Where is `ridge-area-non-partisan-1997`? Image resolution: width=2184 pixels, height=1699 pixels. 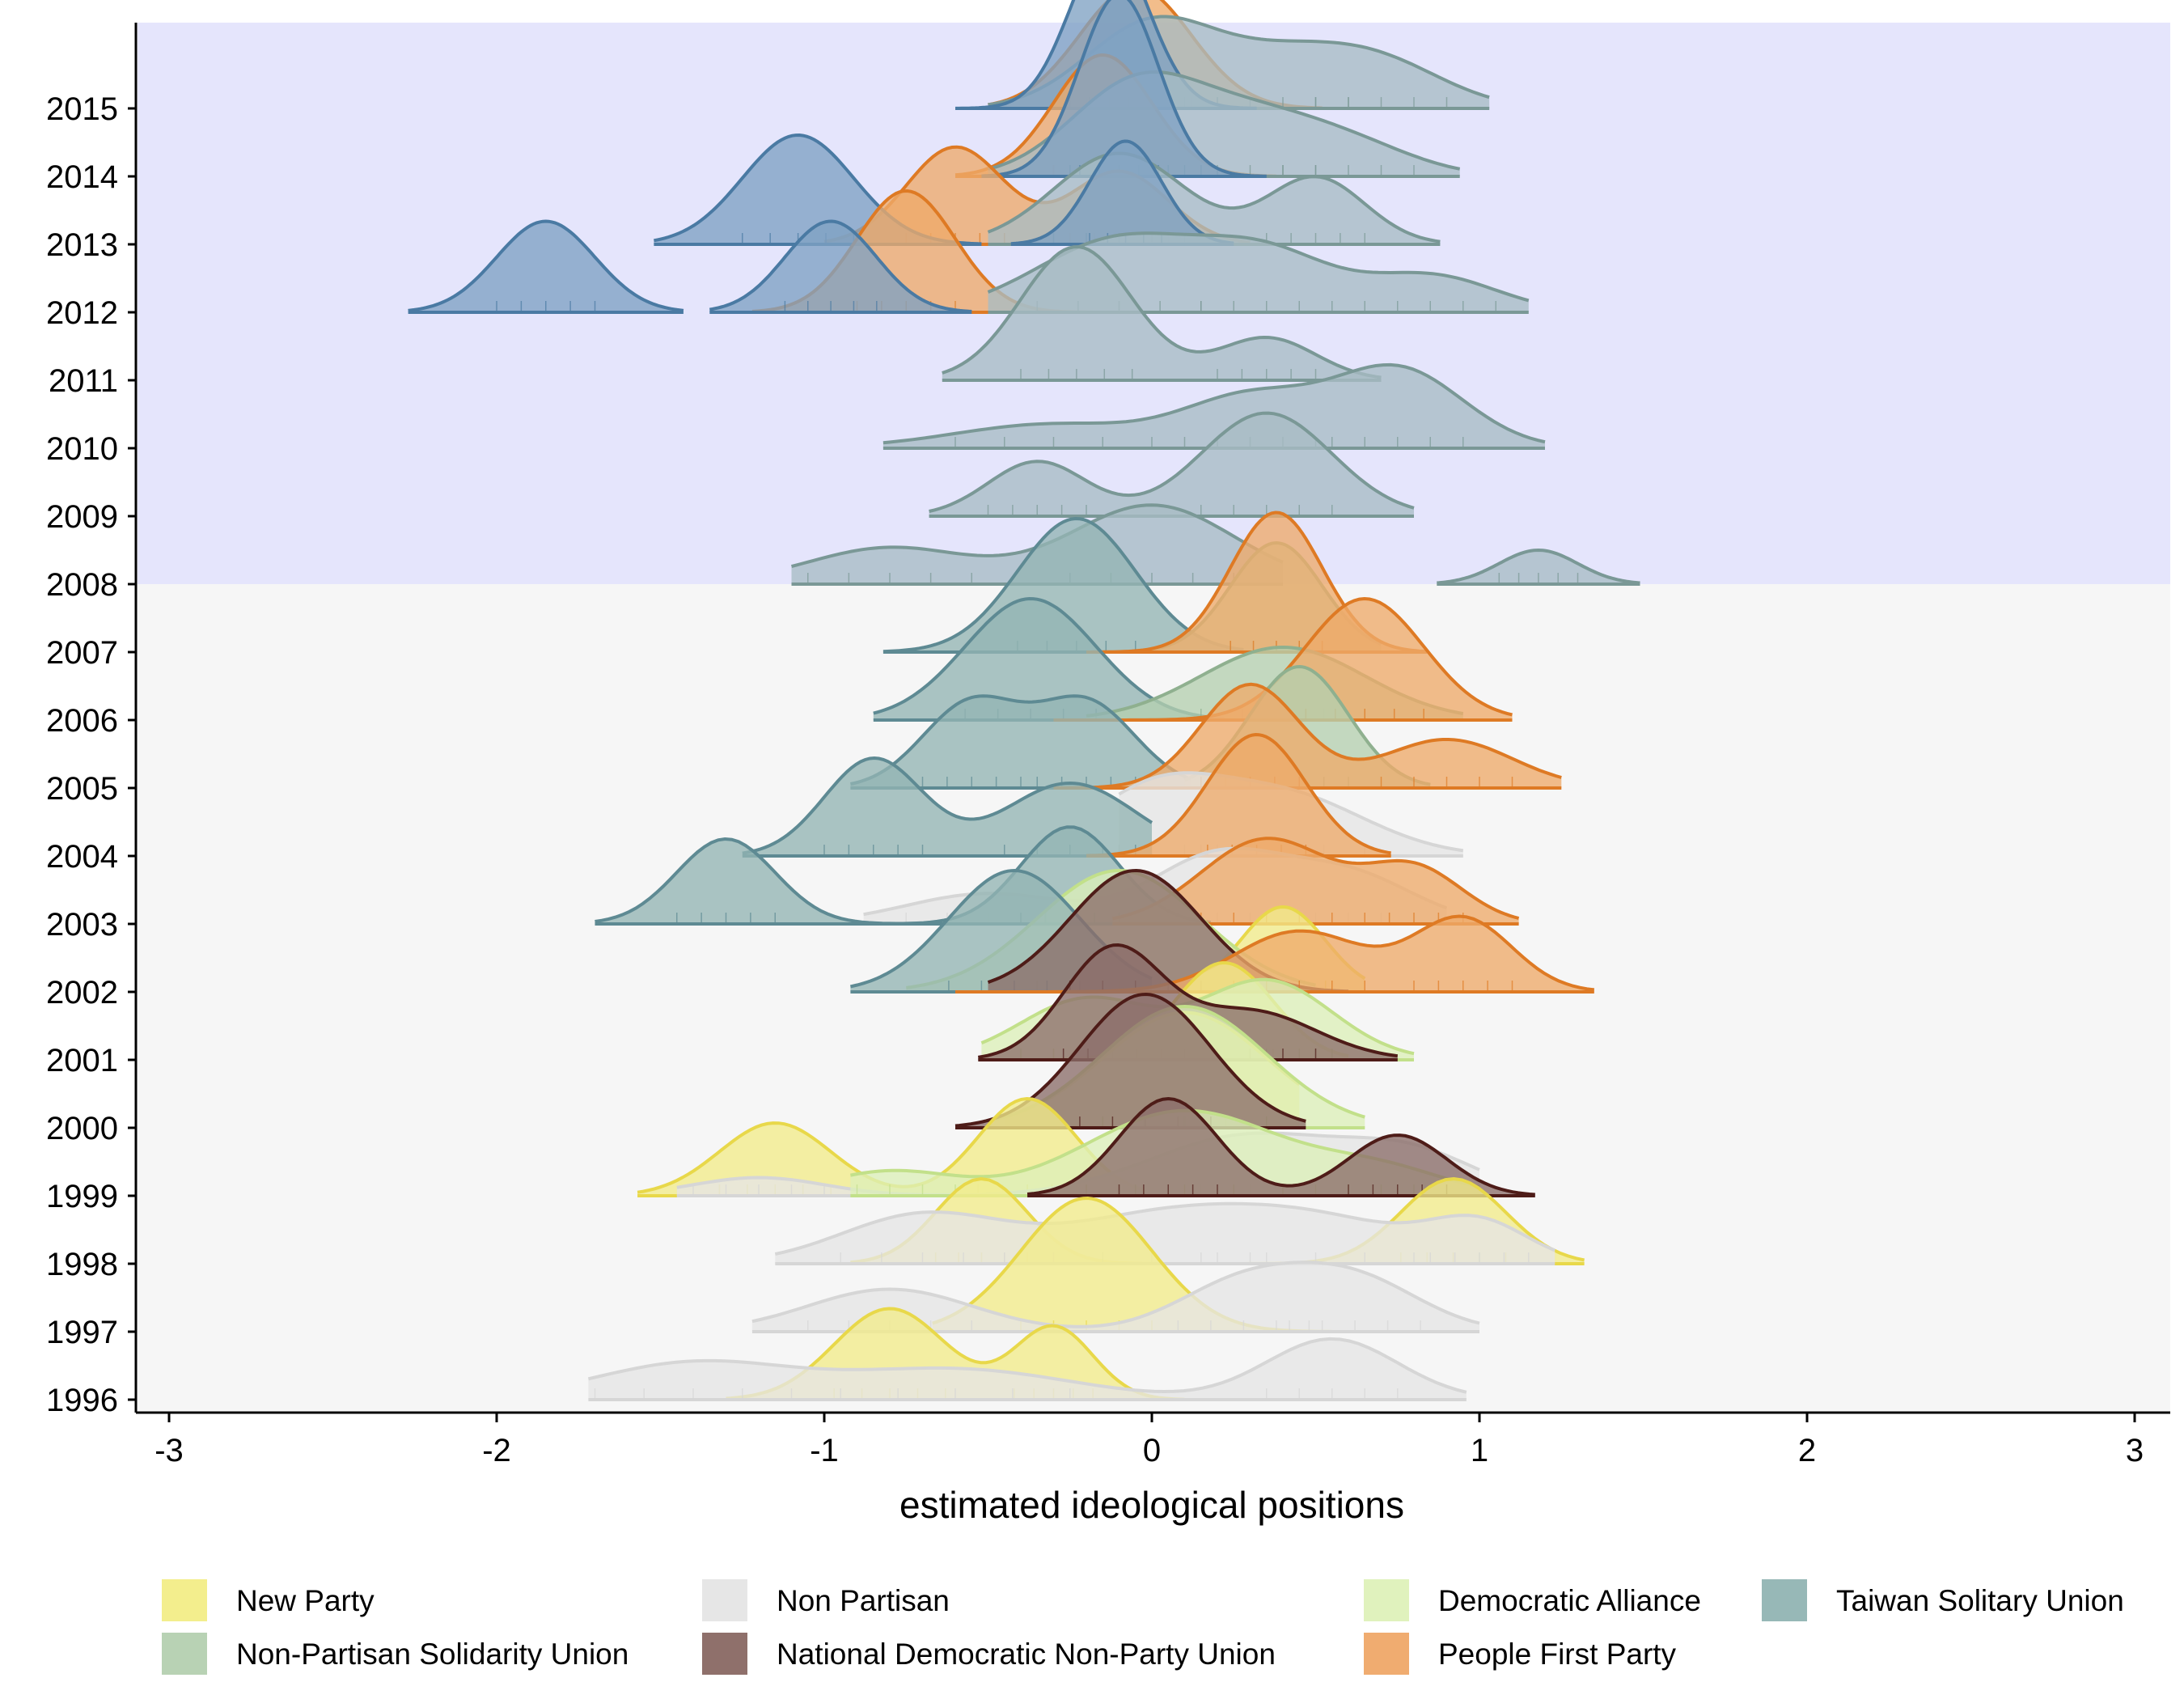
ridge-area-non-partisan-1997 is located at coordinates (1115, 1297).